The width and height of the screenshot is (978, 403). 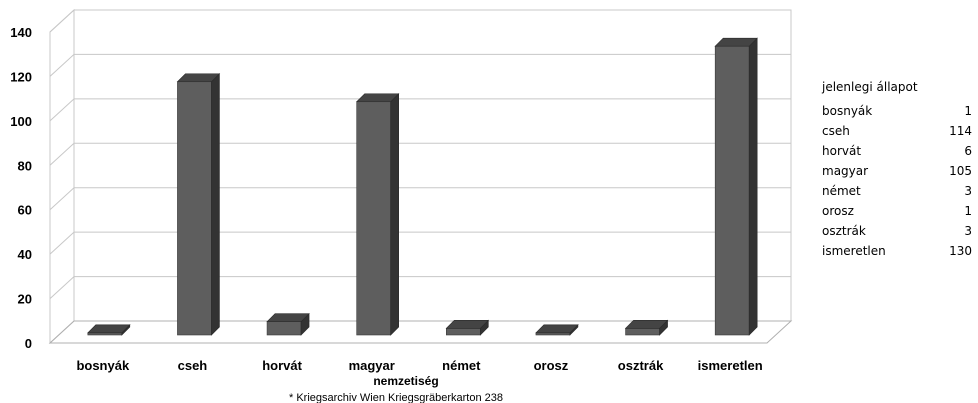 I want to click on x-axis-label: nemzetiség, so click(x=405, y=381).